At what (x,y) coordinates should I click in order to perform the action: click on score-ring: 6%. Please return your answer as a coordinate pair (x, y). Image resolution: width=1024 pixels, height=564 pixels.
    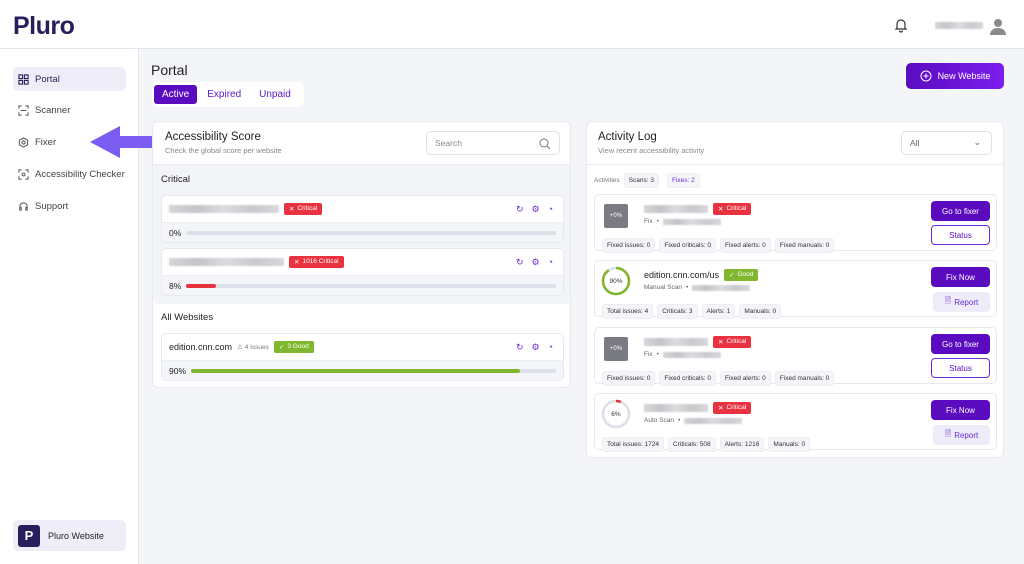
    Looking at the image, I should click on (616, 414).